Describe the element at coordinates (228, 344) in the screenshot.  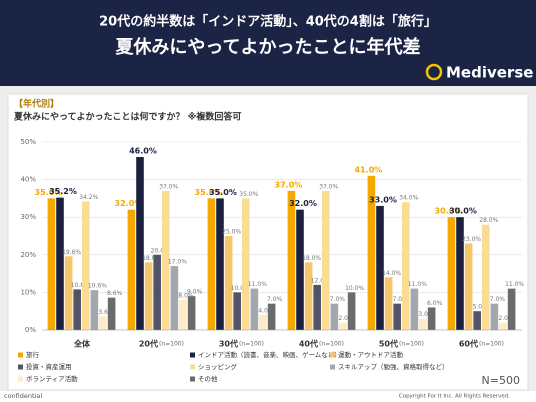
I see `x-tick-label: 30代` at that location.